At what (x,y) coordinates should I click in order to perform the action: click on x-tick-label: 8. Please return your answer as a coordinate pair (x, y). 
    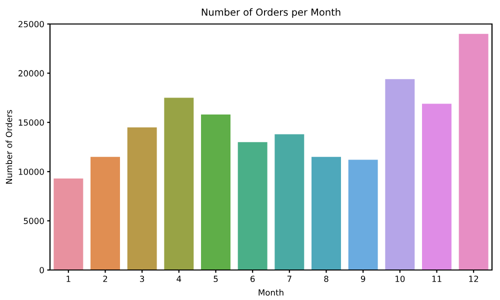
    Looking at the image, I should click on (326, 279).